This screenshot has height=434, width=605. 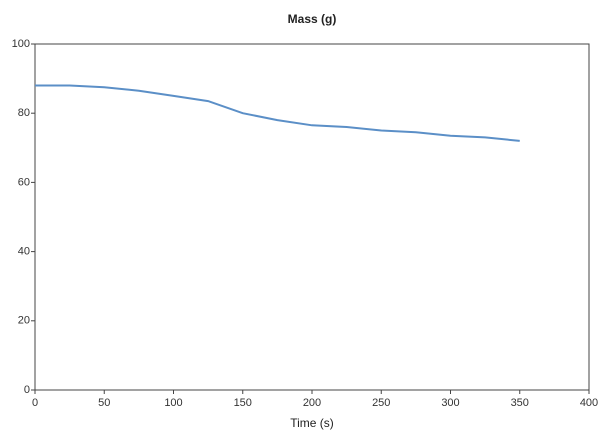 I want to click on x-tick-label: 50, so click(x=104, y=403).